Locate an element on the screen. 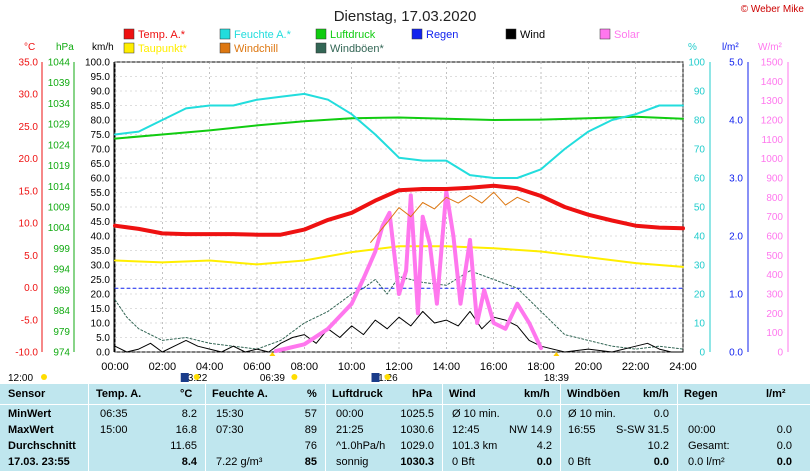 The height and width of the screenshot is (471, 810). table-cell-g-val: 10.2 is located at coordinates (658, 446).